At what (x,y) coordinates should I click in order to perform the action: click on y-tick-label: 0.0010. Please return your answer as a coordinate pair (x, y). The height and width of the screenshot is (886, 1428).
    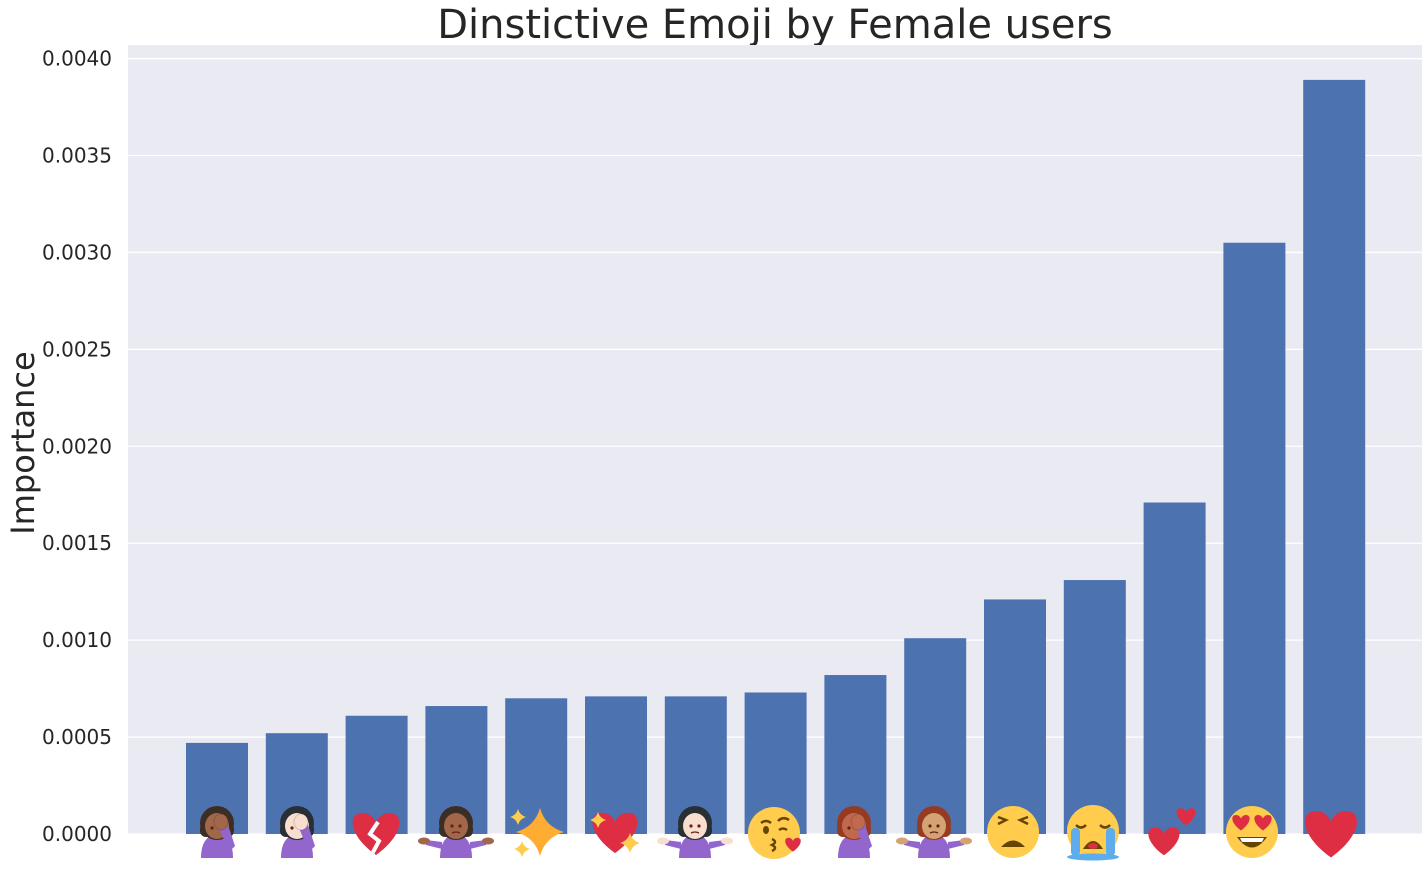
    Looking at the image, I should click on (77, 640).